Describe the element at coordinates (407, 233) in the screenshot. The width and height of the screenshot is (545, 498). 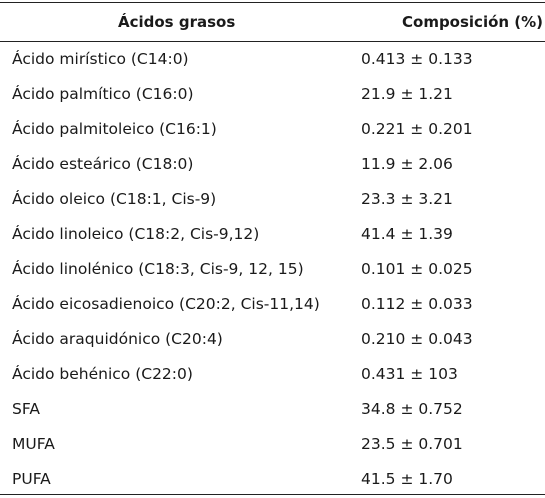
I see `composition-value: 41.4 ± 1.39` at that location.